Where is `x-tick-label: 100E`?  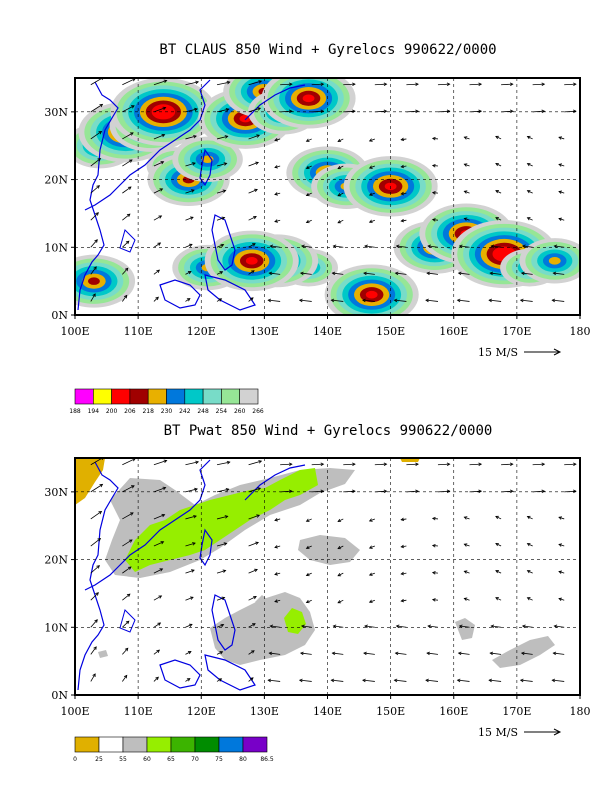
x-tick-label: 100E is located at coordinates (74, 331).